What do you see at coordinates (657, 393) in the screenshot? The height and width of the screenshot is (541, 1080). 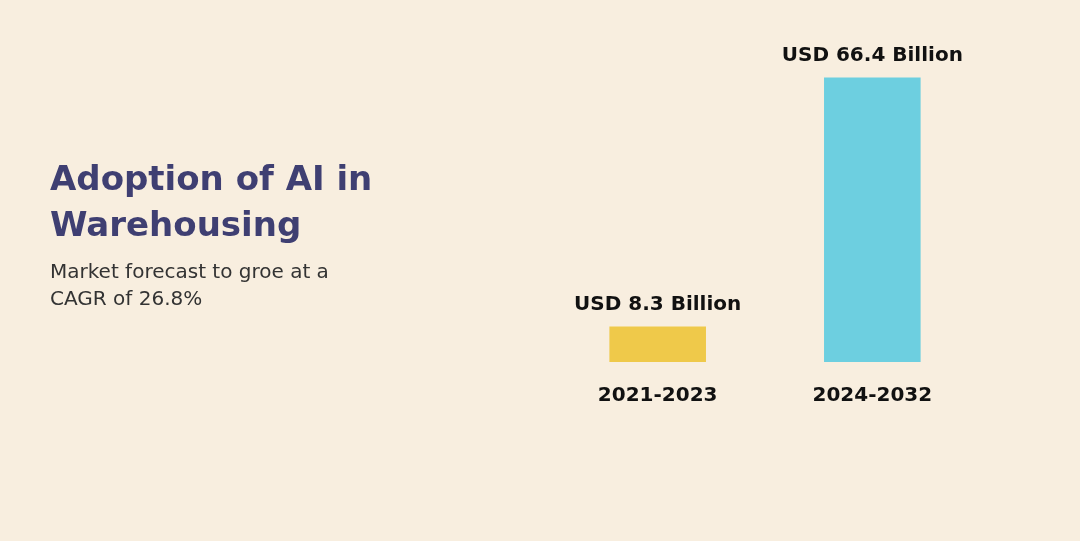 I see `x-tick-label: 2021-2023` at bounding box center [657, 393].